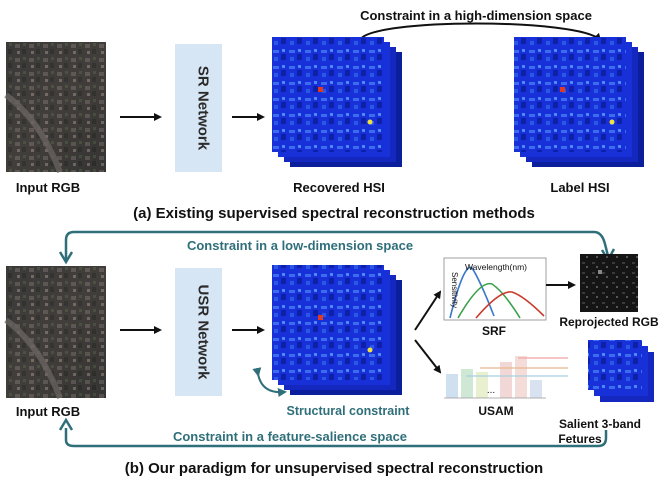 The width and height of the screenshot is (668, 488). Describe the element at coordinates (55, 108) in the screenshot. I see `input-rgb-image-top` at that location.